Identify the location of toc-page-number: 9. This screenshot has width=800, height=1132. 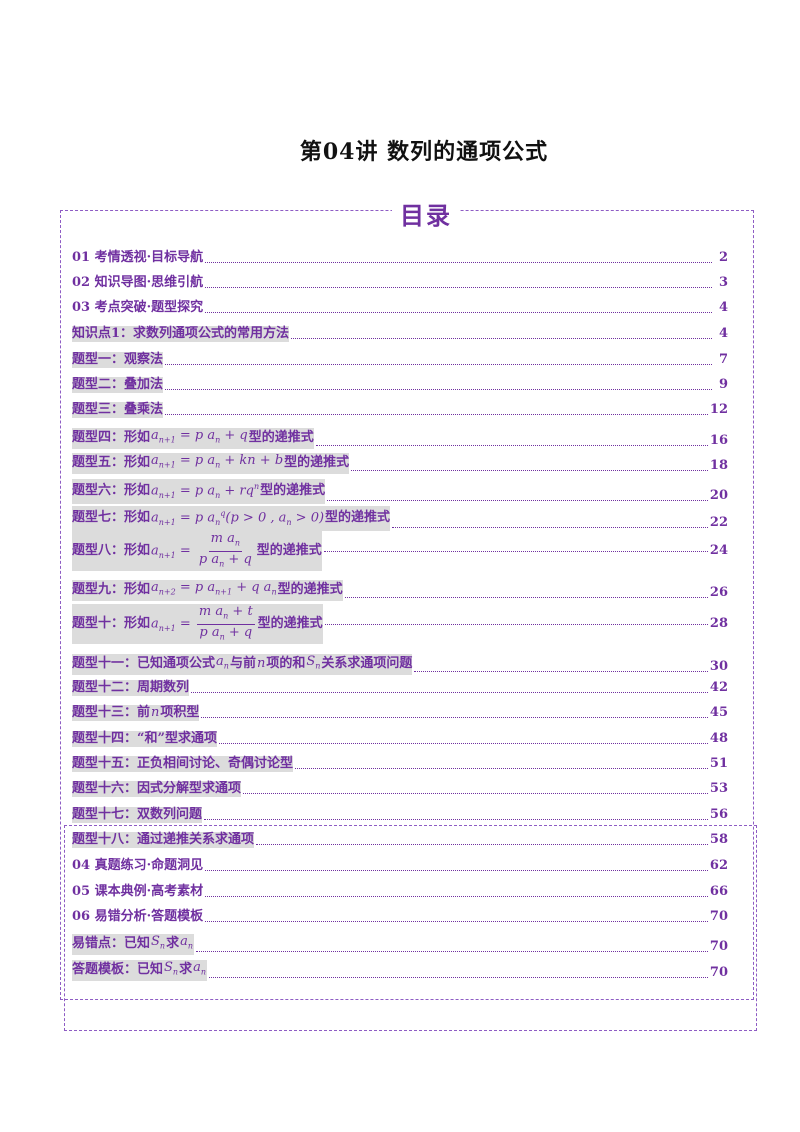
(723, 384).